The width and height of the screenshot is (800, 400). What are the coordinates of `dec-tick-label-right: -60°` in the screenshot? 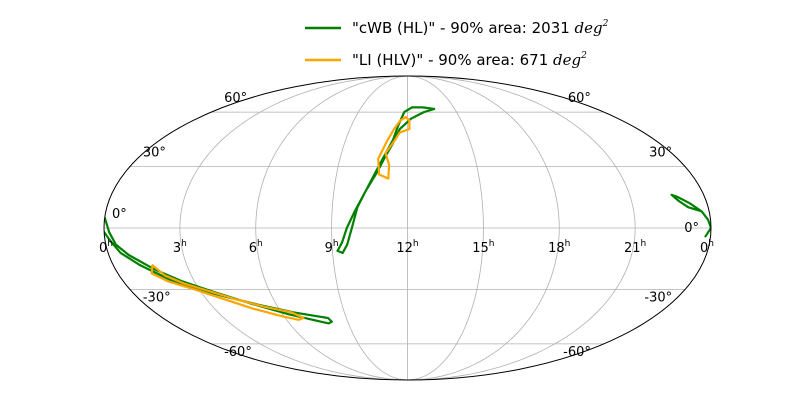 It's located at (238, 352).